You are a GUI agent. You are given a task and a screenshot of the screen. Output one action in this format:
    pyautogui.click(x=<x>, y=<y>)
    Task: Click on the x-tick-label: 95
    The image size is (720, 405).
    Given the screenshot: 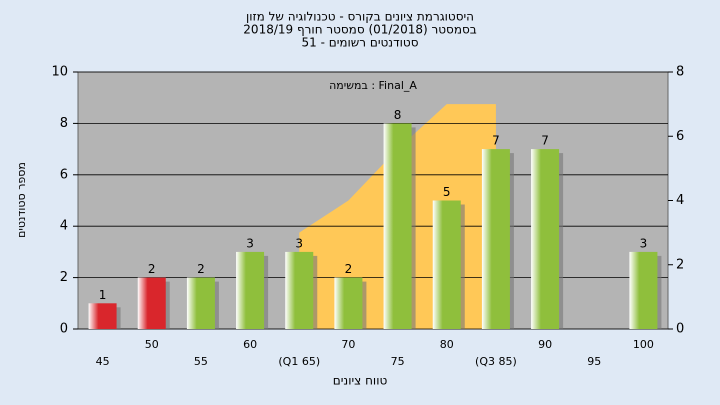 What is the action you would take?
    pyautogui.click(x=594, y=361)
    